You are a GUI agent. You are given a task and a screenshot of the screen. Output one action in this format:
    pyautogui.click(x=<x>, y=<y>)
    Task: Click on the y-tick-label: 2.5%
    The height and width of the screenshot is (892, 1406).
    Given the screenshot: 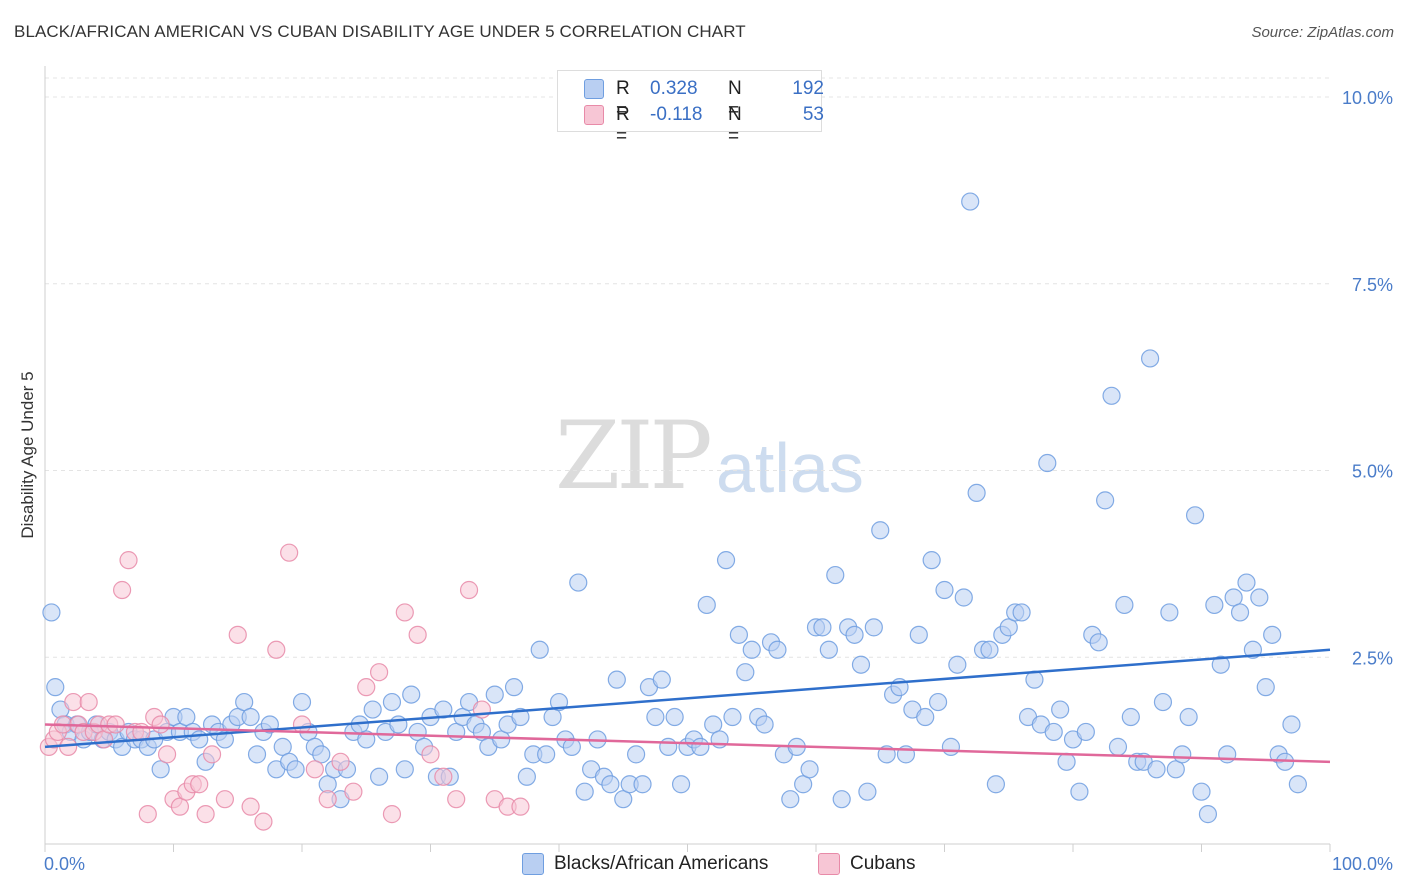 What is the action you would take?
    pyautogui.click(x=1372, y=658)
    